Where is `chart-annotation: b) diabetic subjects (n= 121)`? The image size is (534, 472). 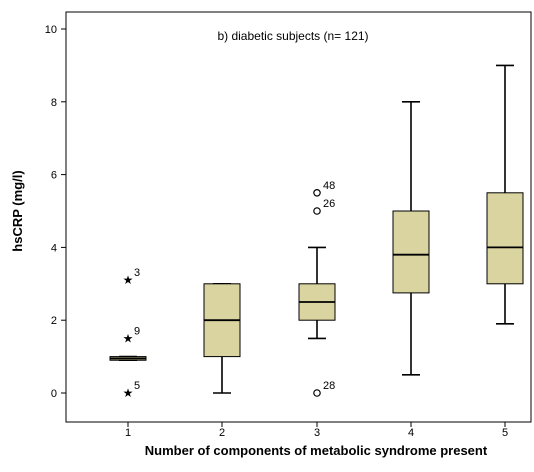 chart-annotation: b) diabetic subjects (n= 121) is located at coordinates (292, 36).